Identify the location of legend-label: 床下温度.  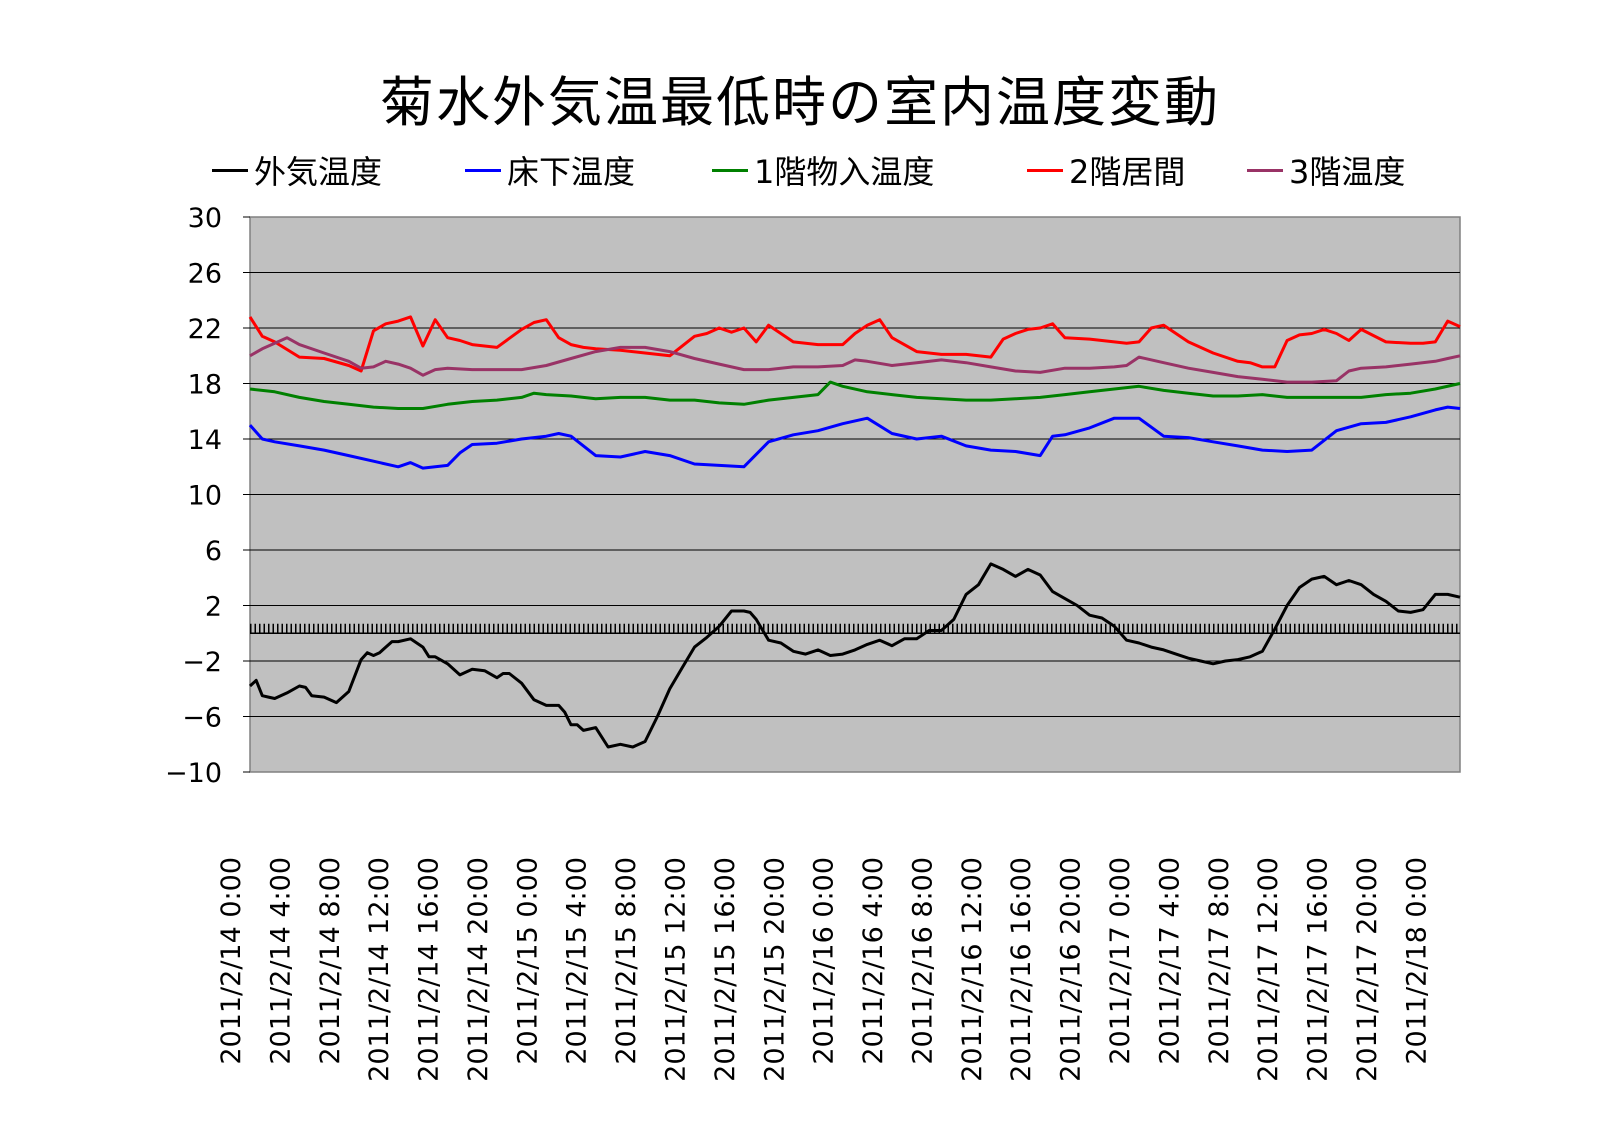
(571, 172).